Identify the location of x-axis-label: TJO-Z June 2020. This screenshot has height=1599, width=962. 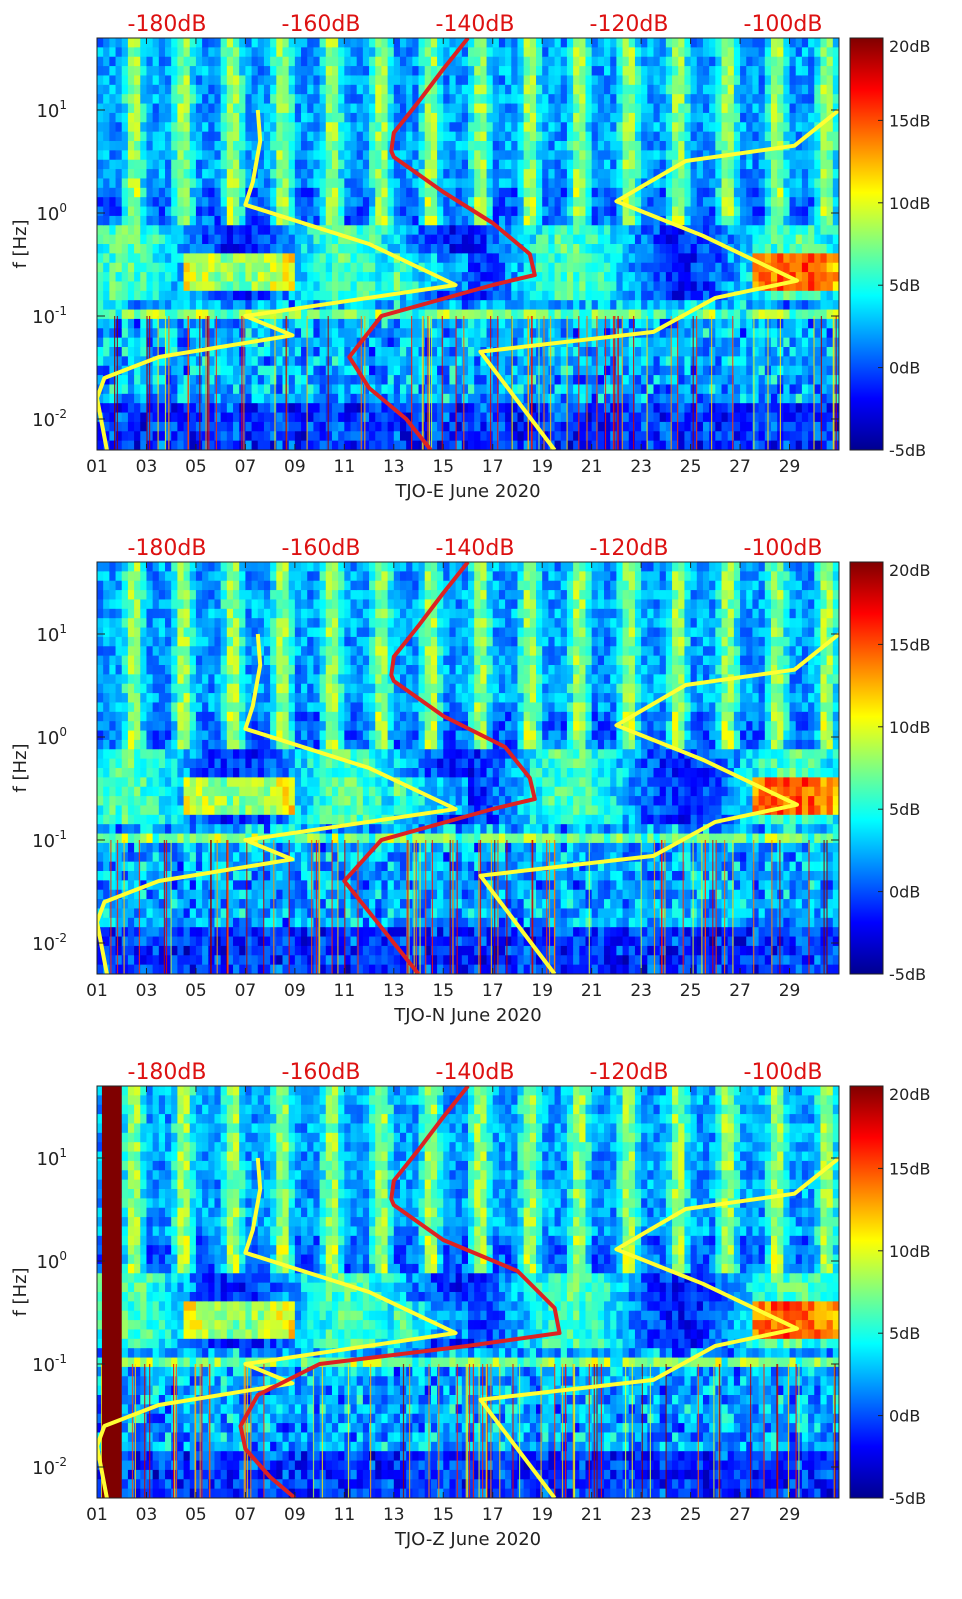
(467, 1539).